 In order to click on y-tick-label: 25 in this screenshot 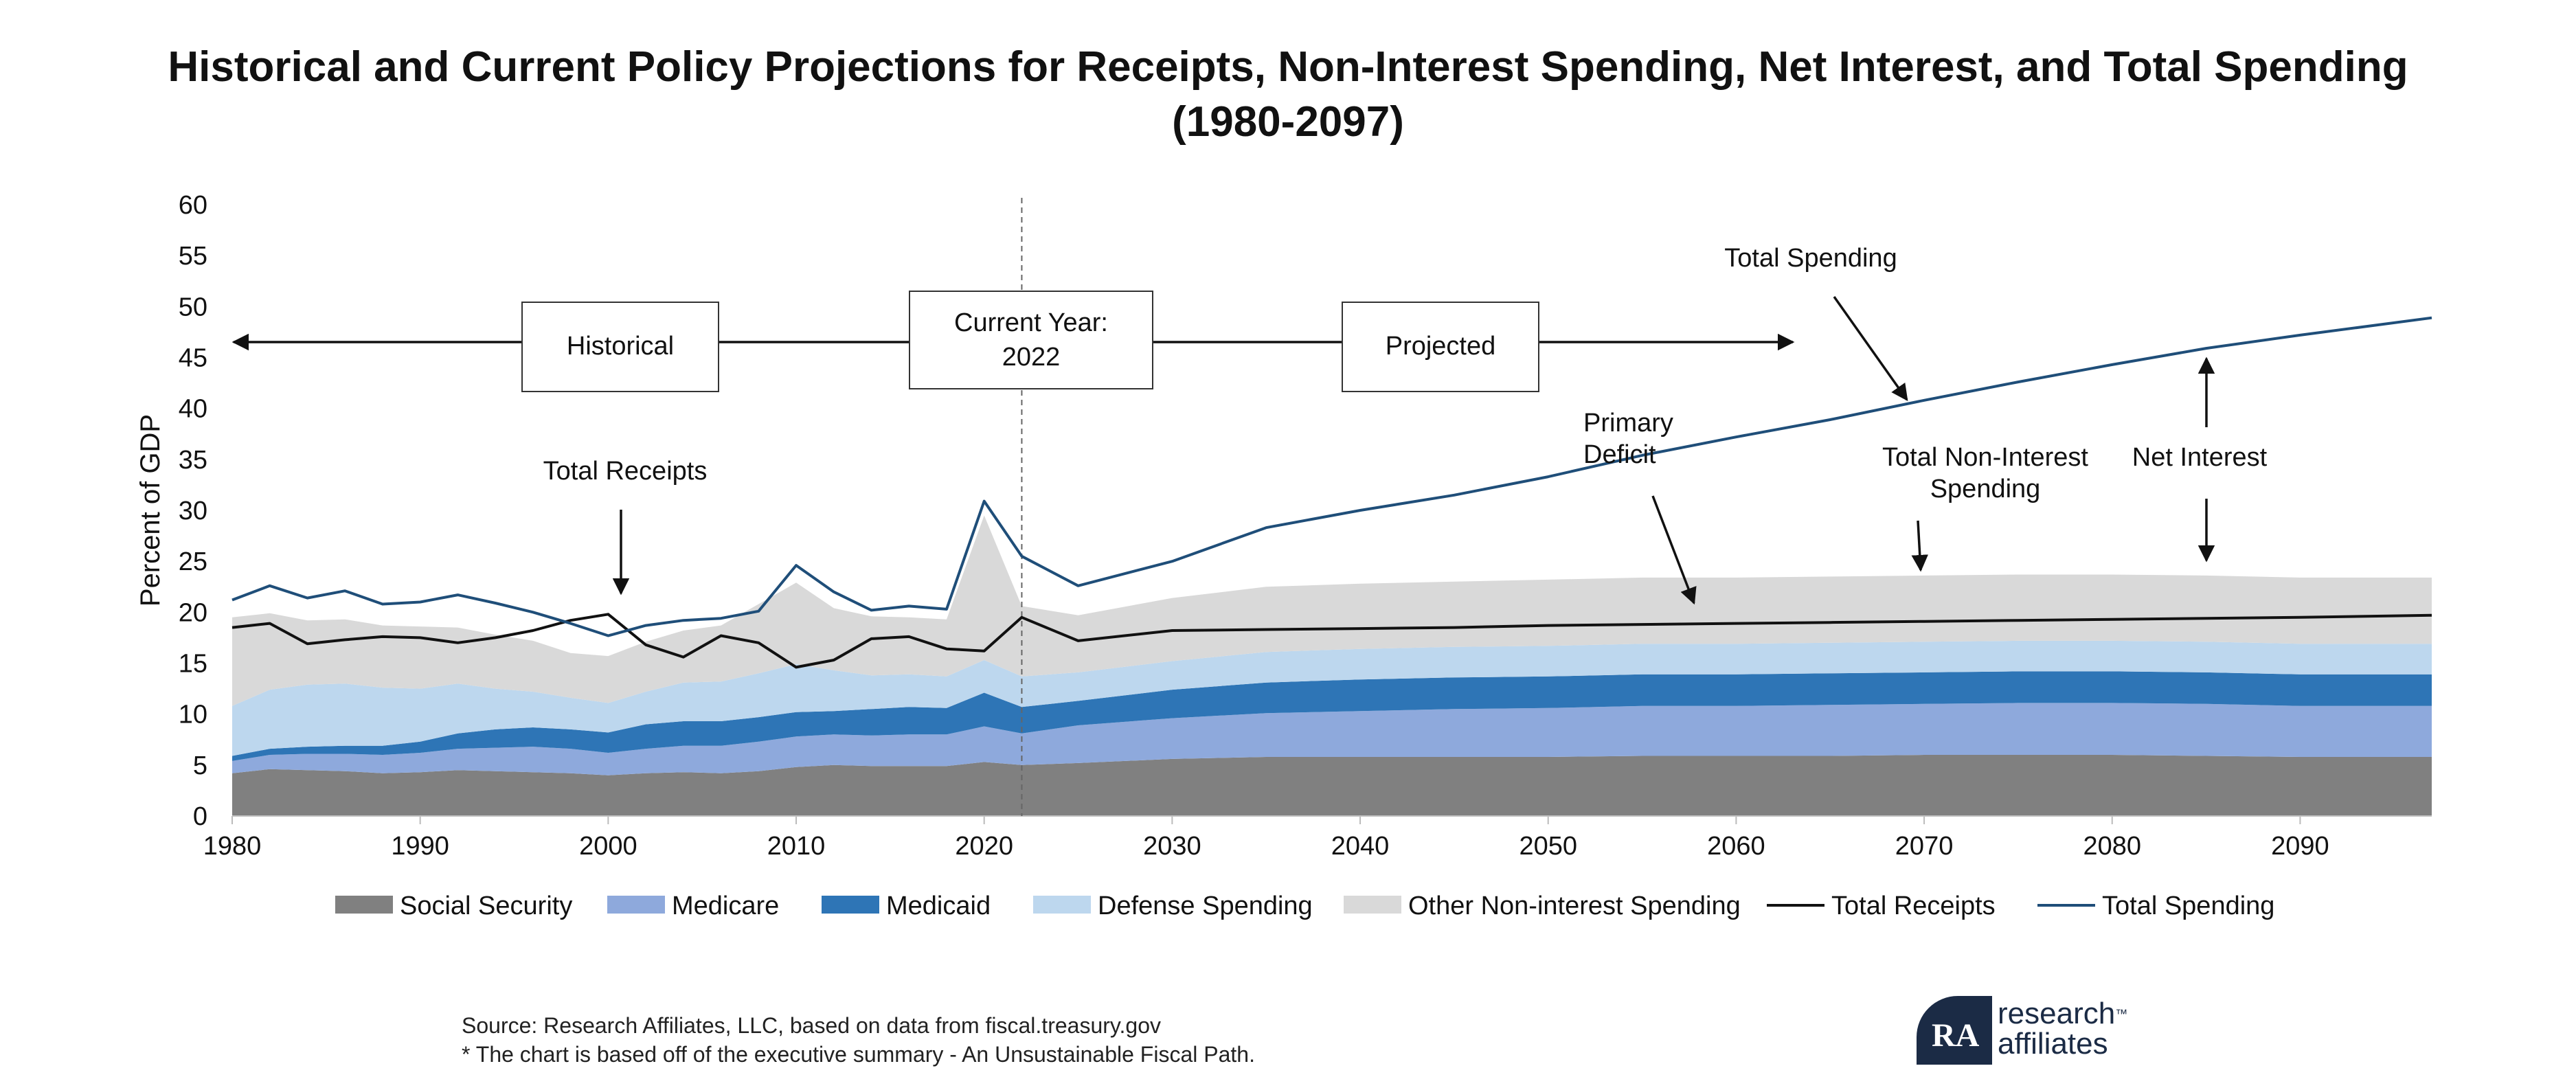, I will do `click(193, 561)`.